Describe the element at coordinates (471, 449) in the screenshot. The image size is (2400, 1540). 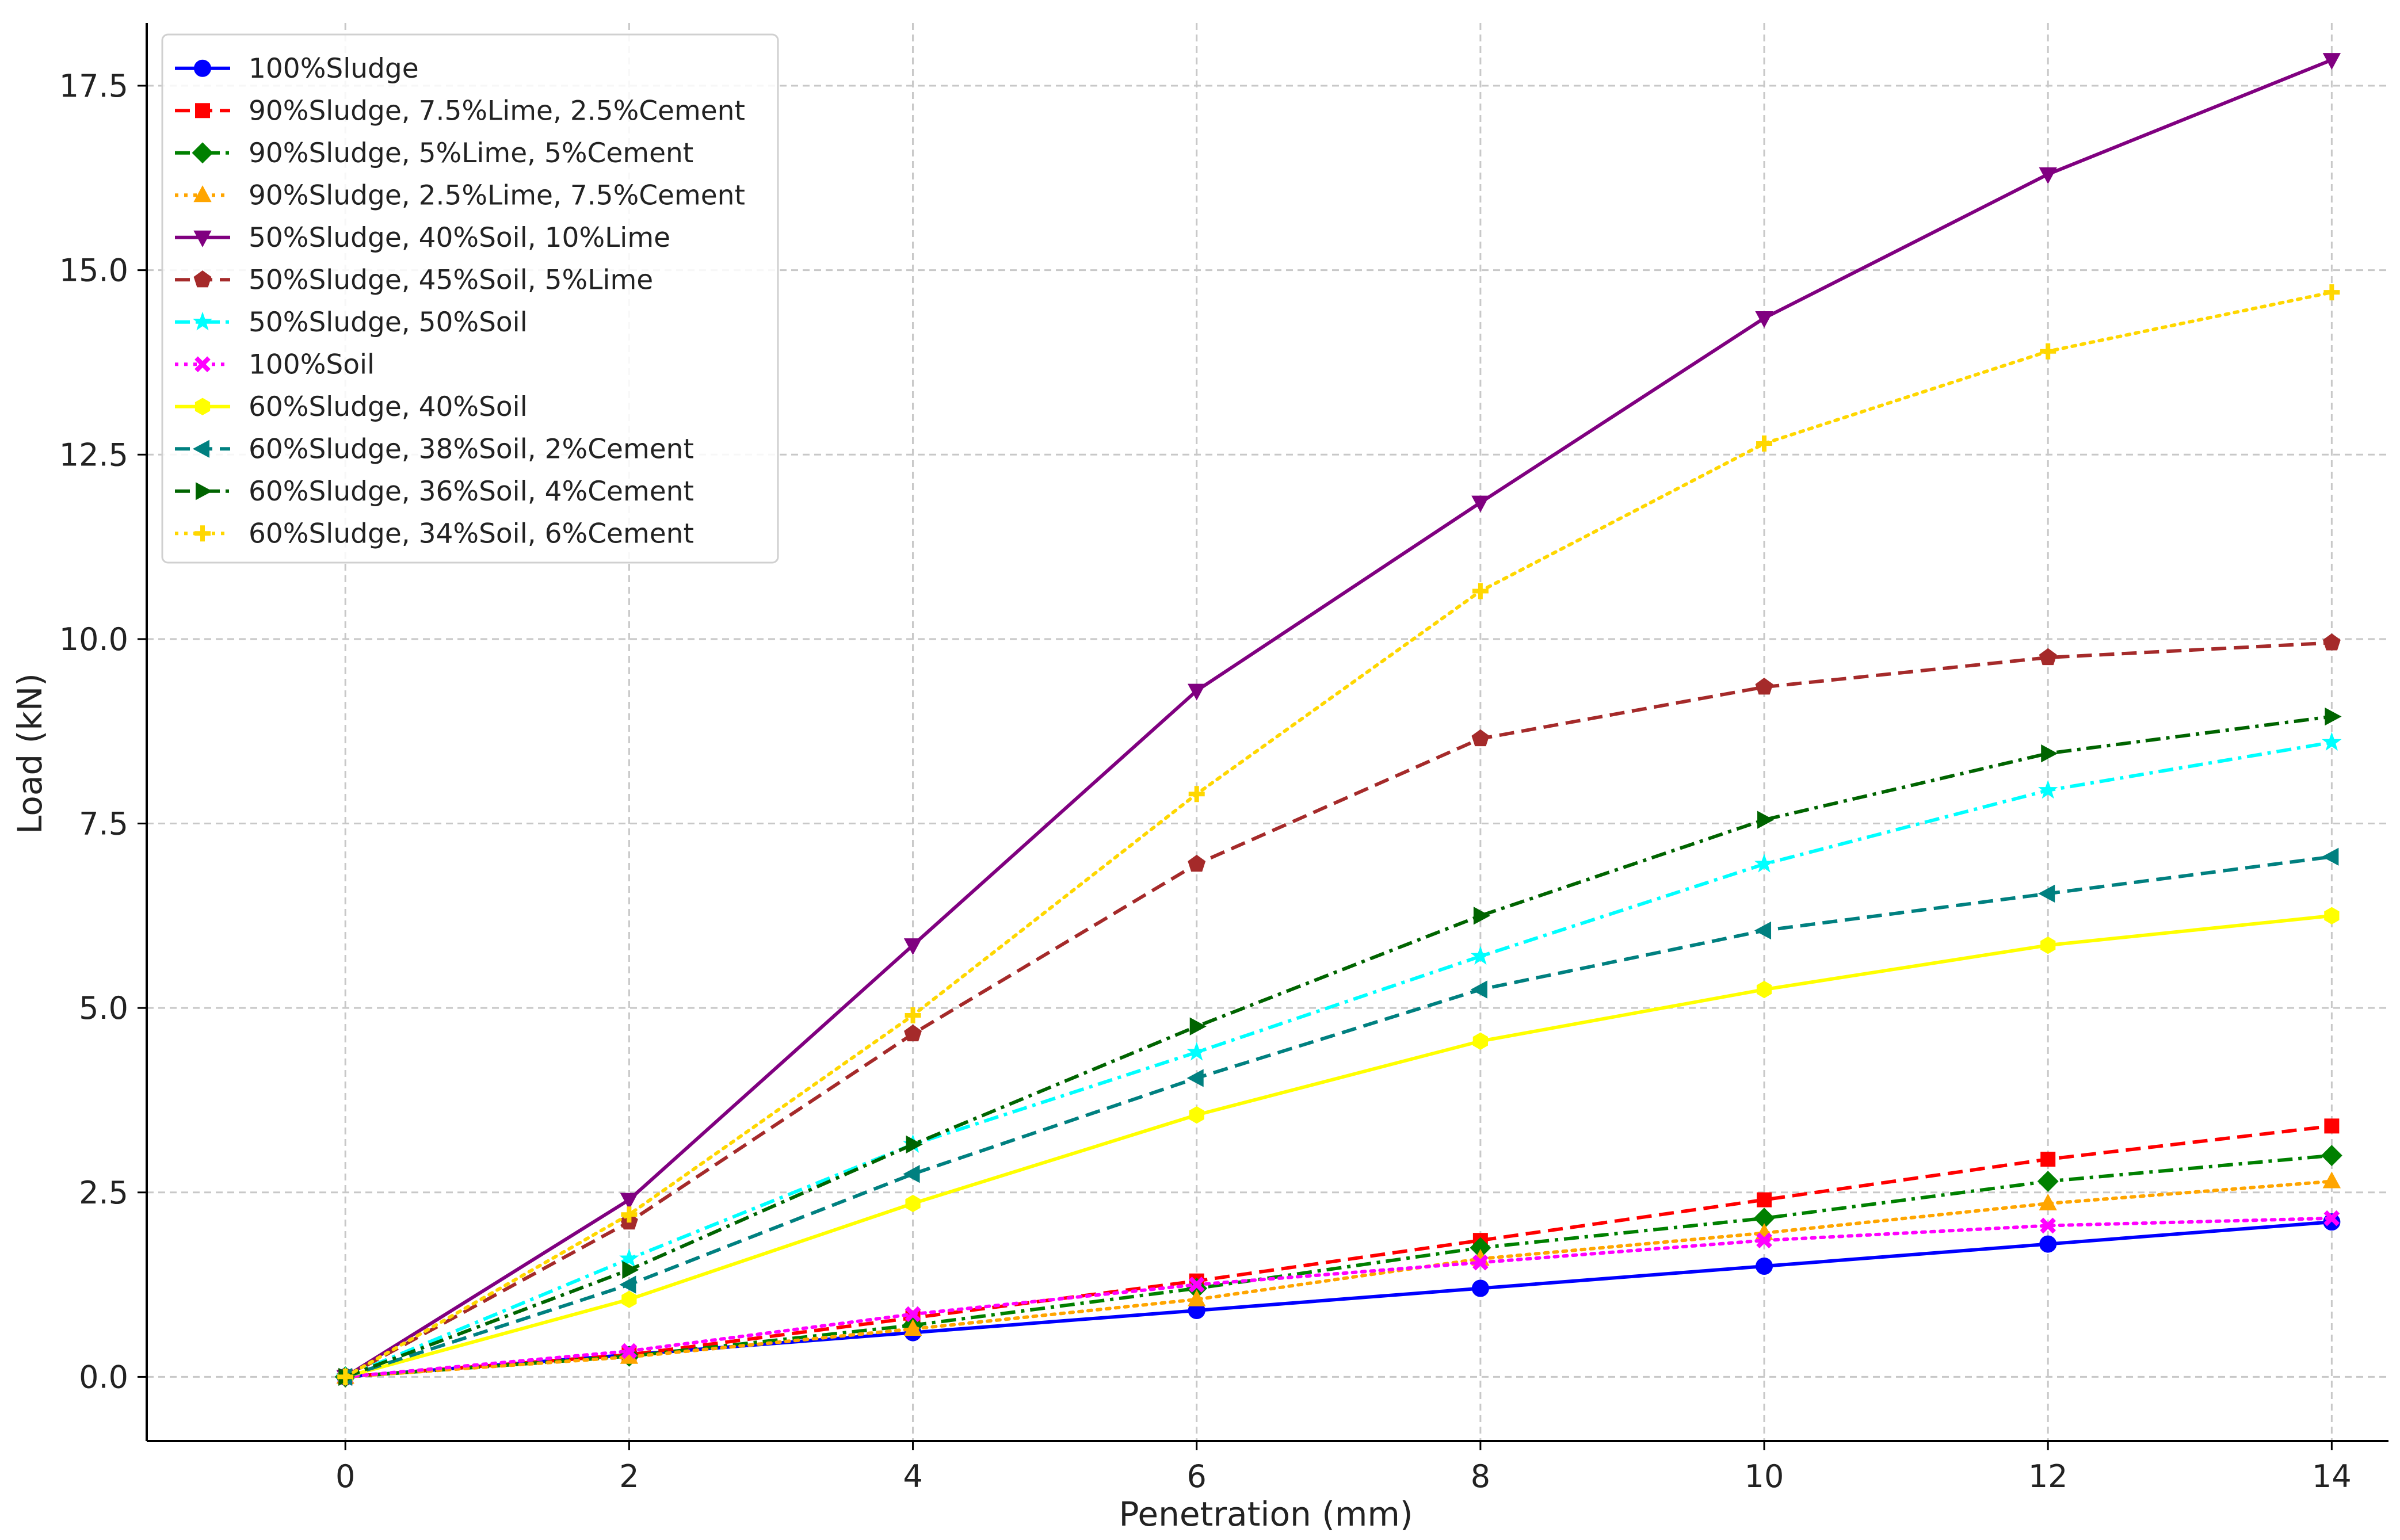
I see `legend-label: 60%Sludge, 38%Soil, 2%Cement` at that location.